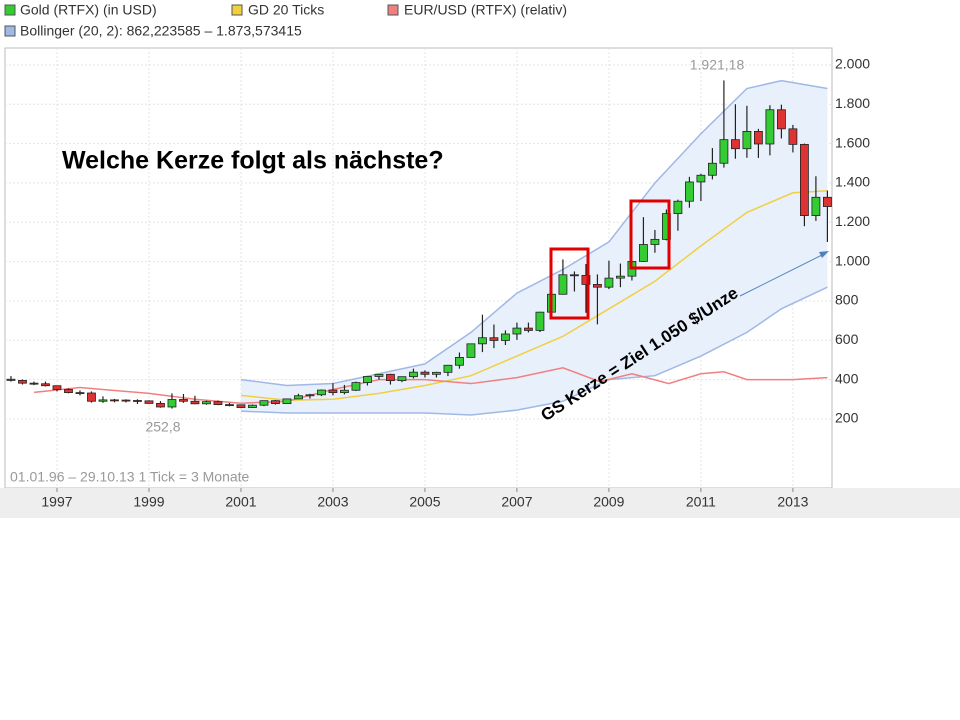  Describe the element at coordinates (253, 161) in the screenshot. I see `question-text: Welche Kerze folgt als nächste?` at that location.